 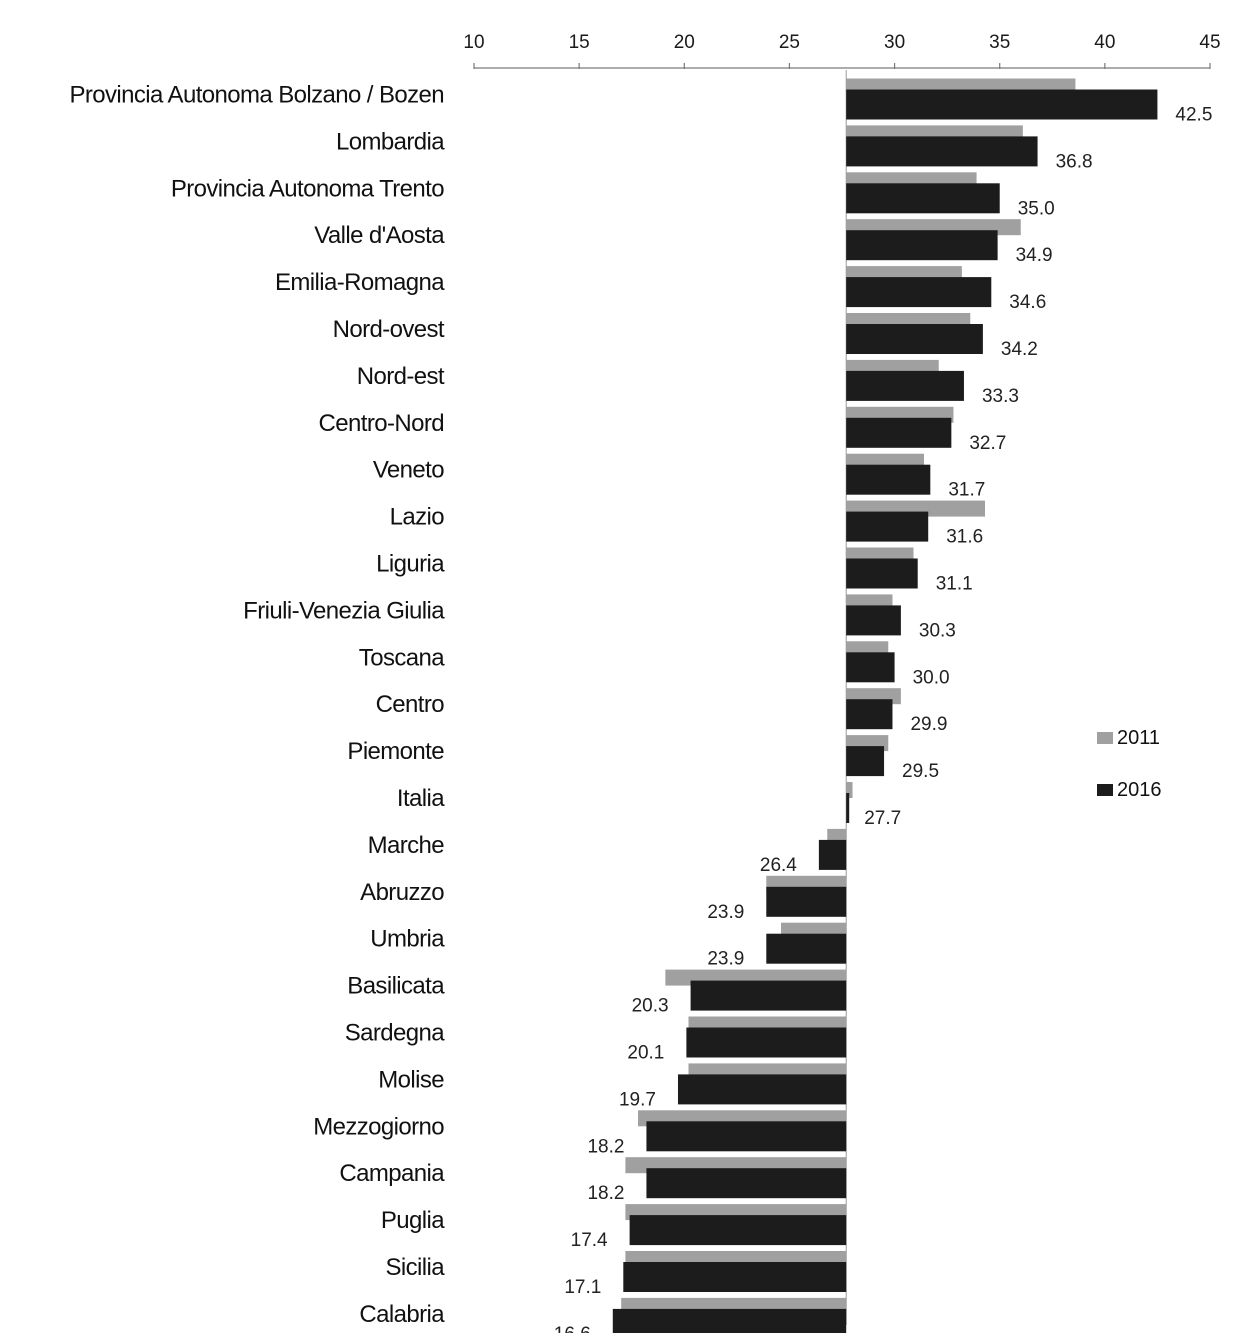 I want to click on category-label: Provincia Autonoma Bolzano / Bozen, so click(x=256, y=95).